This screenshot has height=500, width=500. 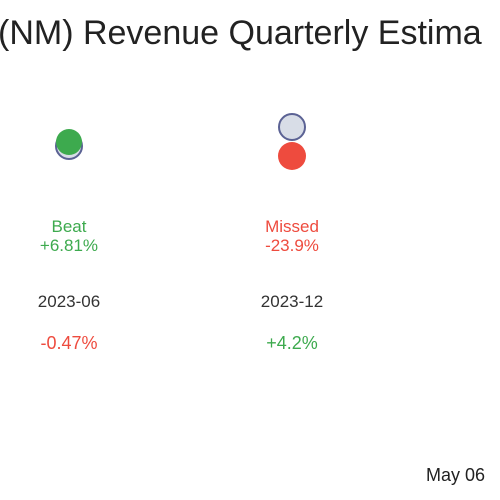 I want to click on chart-title: (NM) Revenue Quarterly Estima, so click(x=241, y=33).